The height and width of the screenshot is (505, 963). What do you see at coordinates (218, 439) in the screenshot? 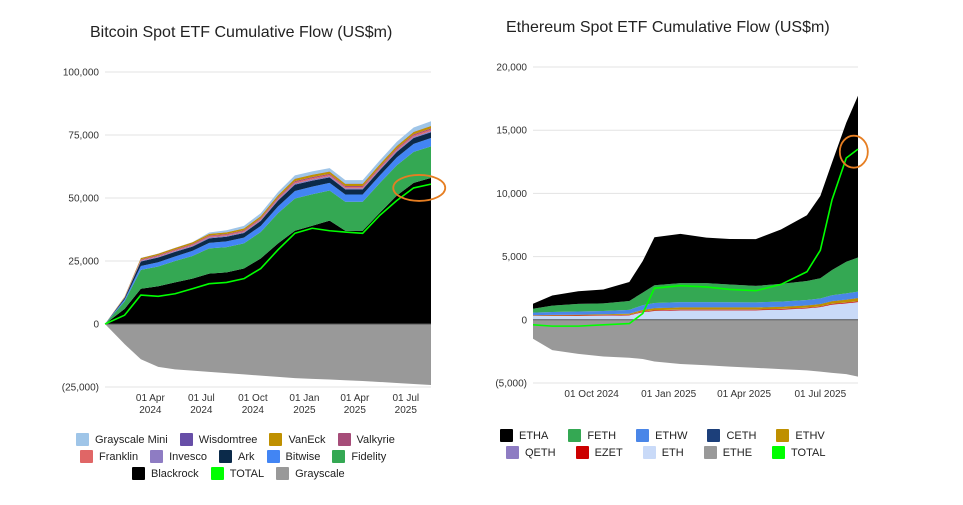
I see `legend-item-wisdomtree: Wisdomtree` at bounding box center [218, 439].